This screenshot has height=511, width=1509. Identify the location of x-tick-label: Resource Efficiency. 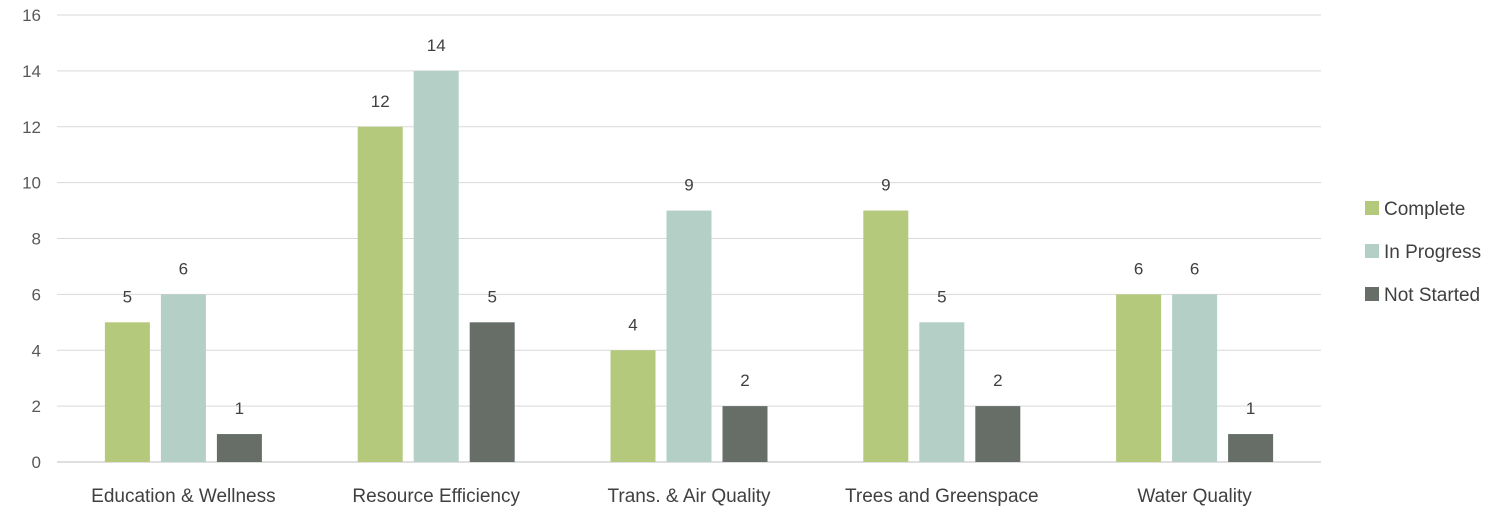
(436, 496).